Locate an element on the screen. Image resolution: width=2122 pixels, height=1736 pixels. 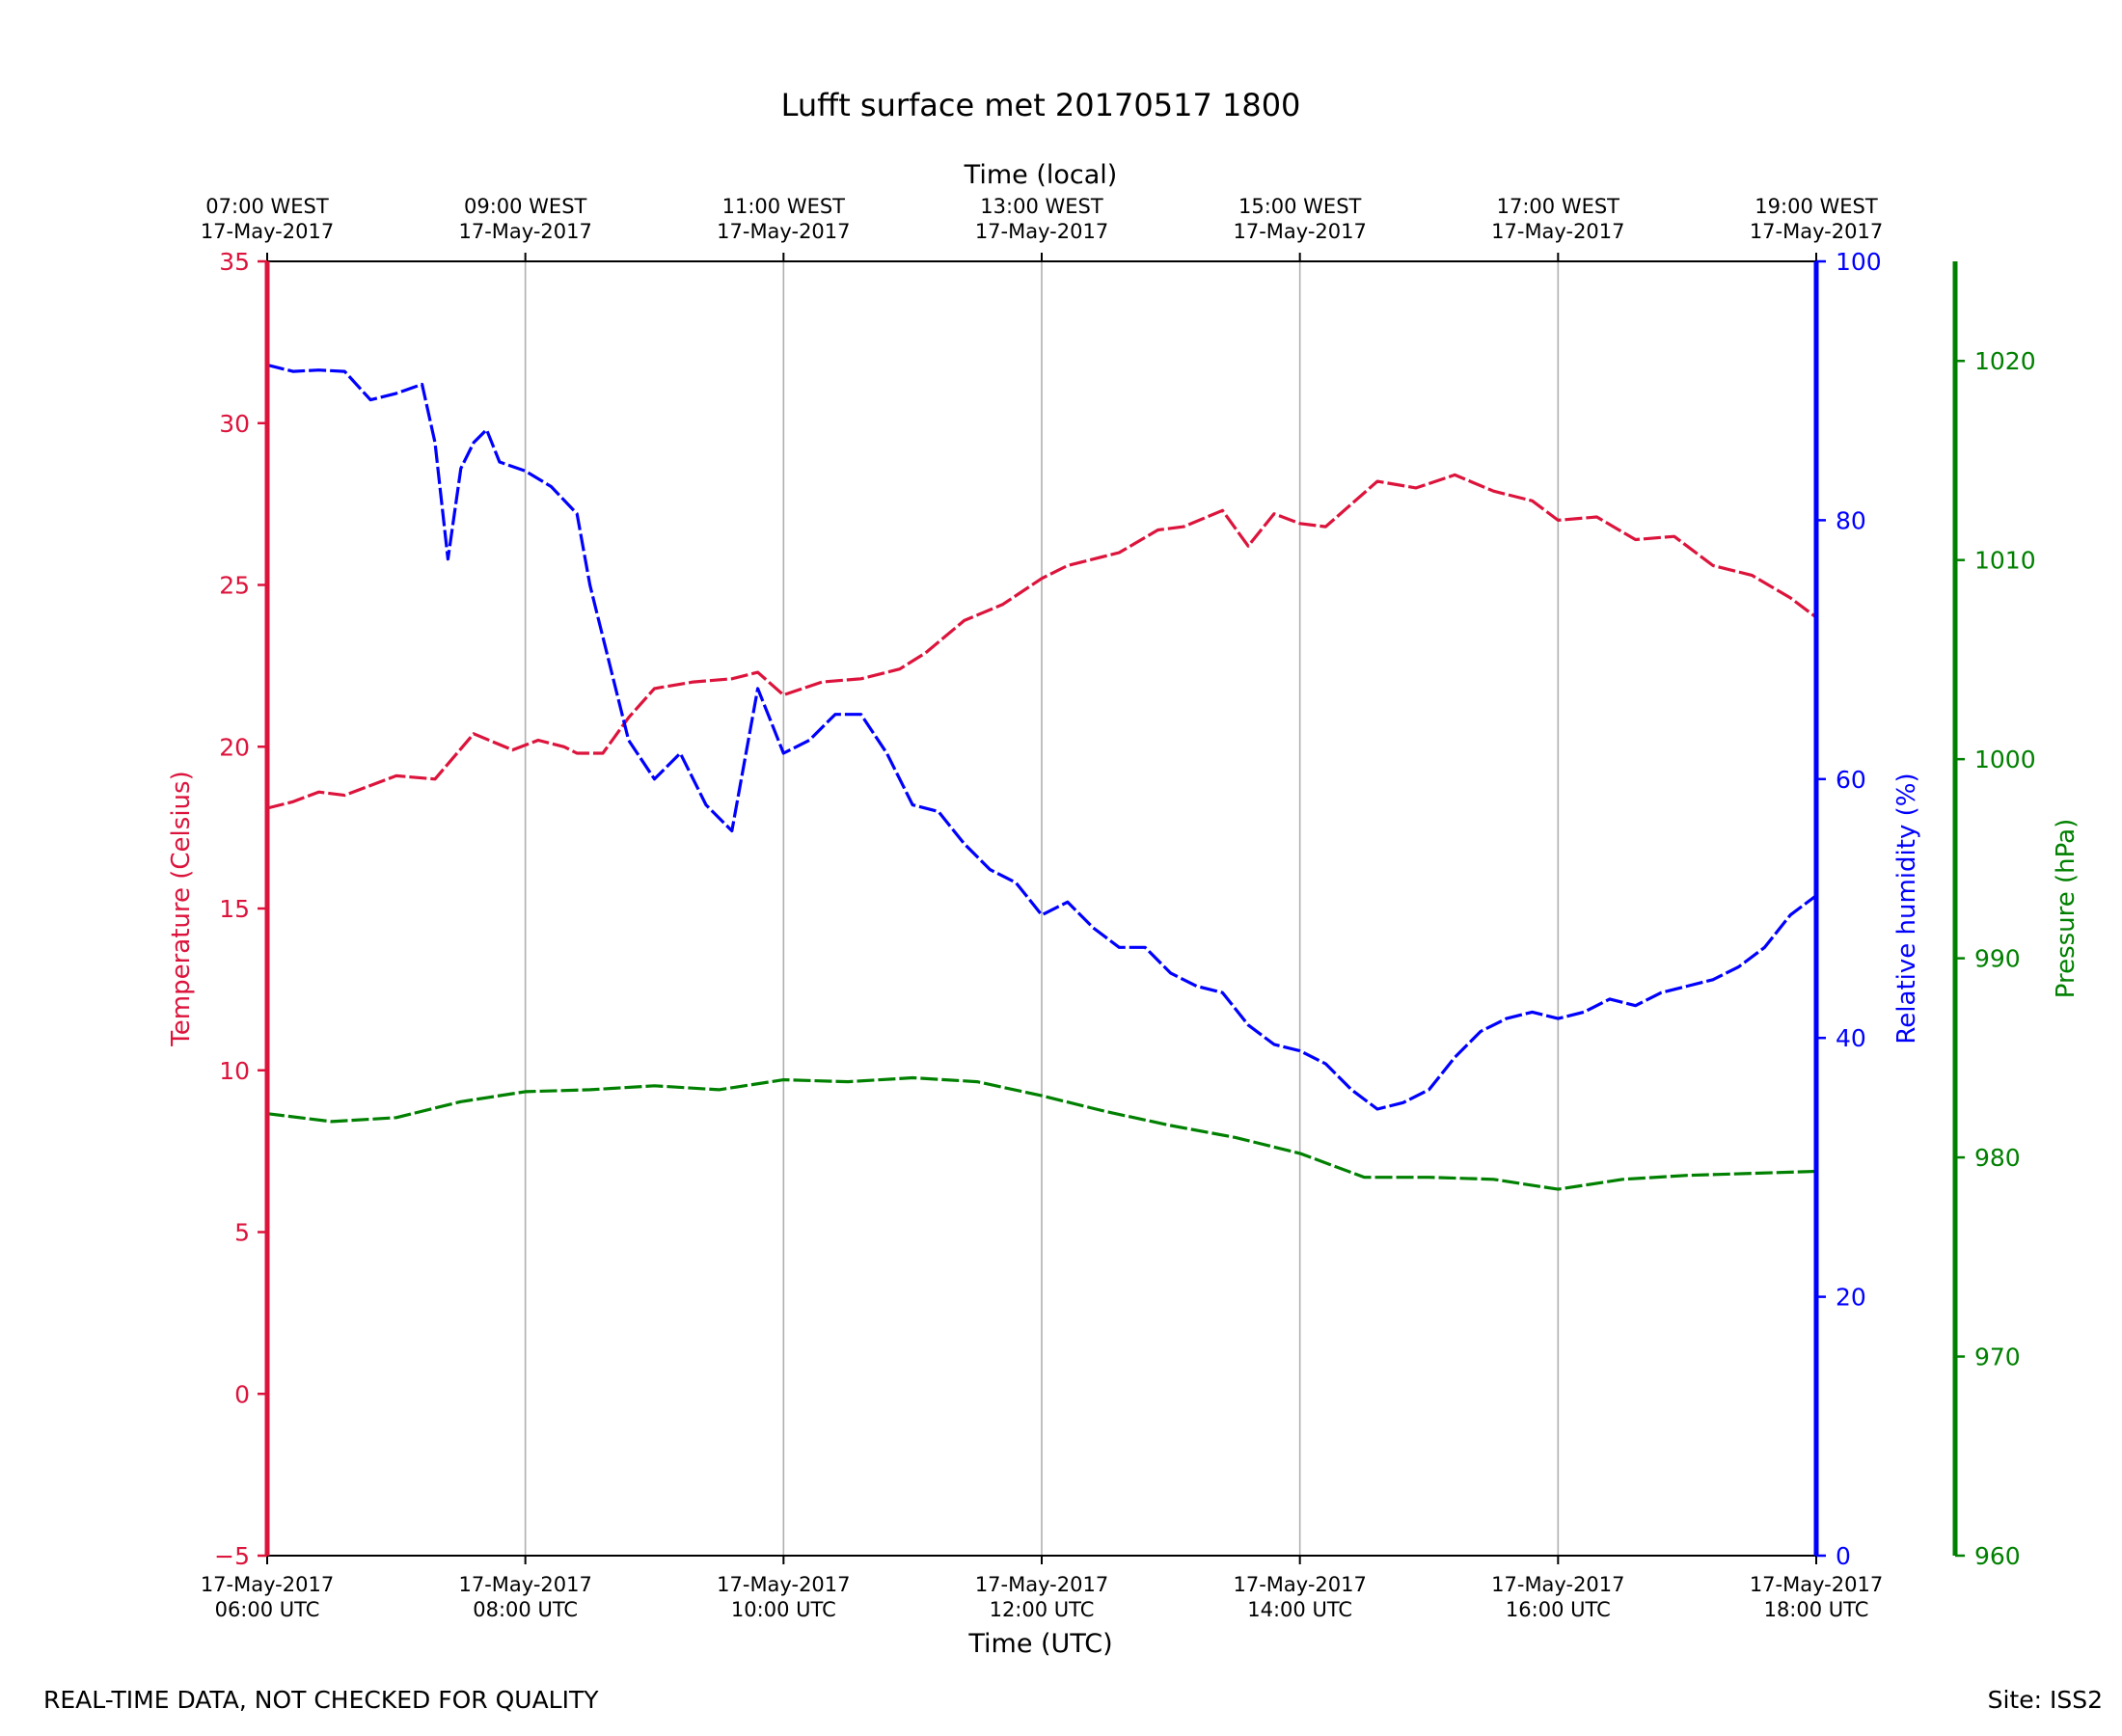
pressure-tick-label: 970 is located at coordinates (1998, 1357).